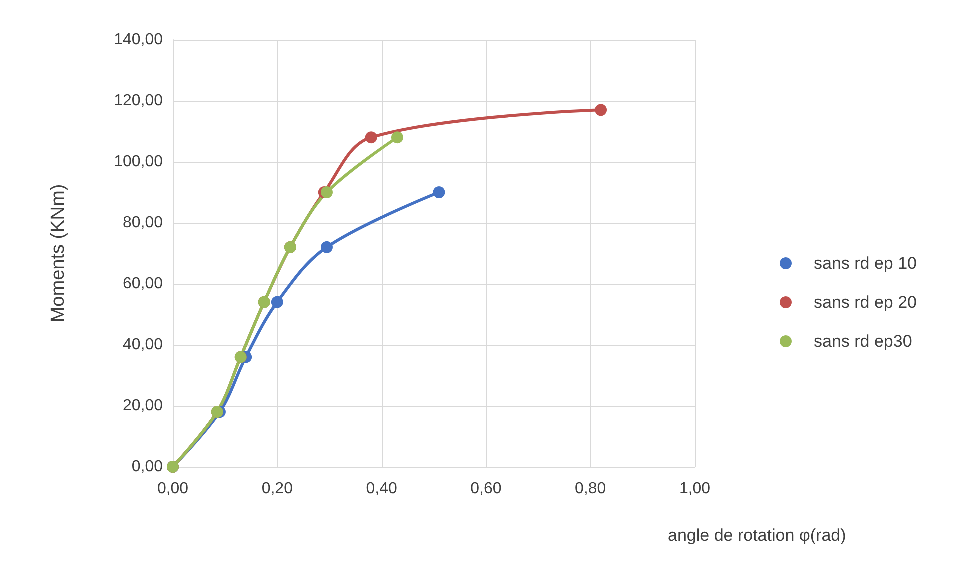 This screenshot has width=957, height=581. I want to click on y-tick-label: 60,00, so click(143, 284).